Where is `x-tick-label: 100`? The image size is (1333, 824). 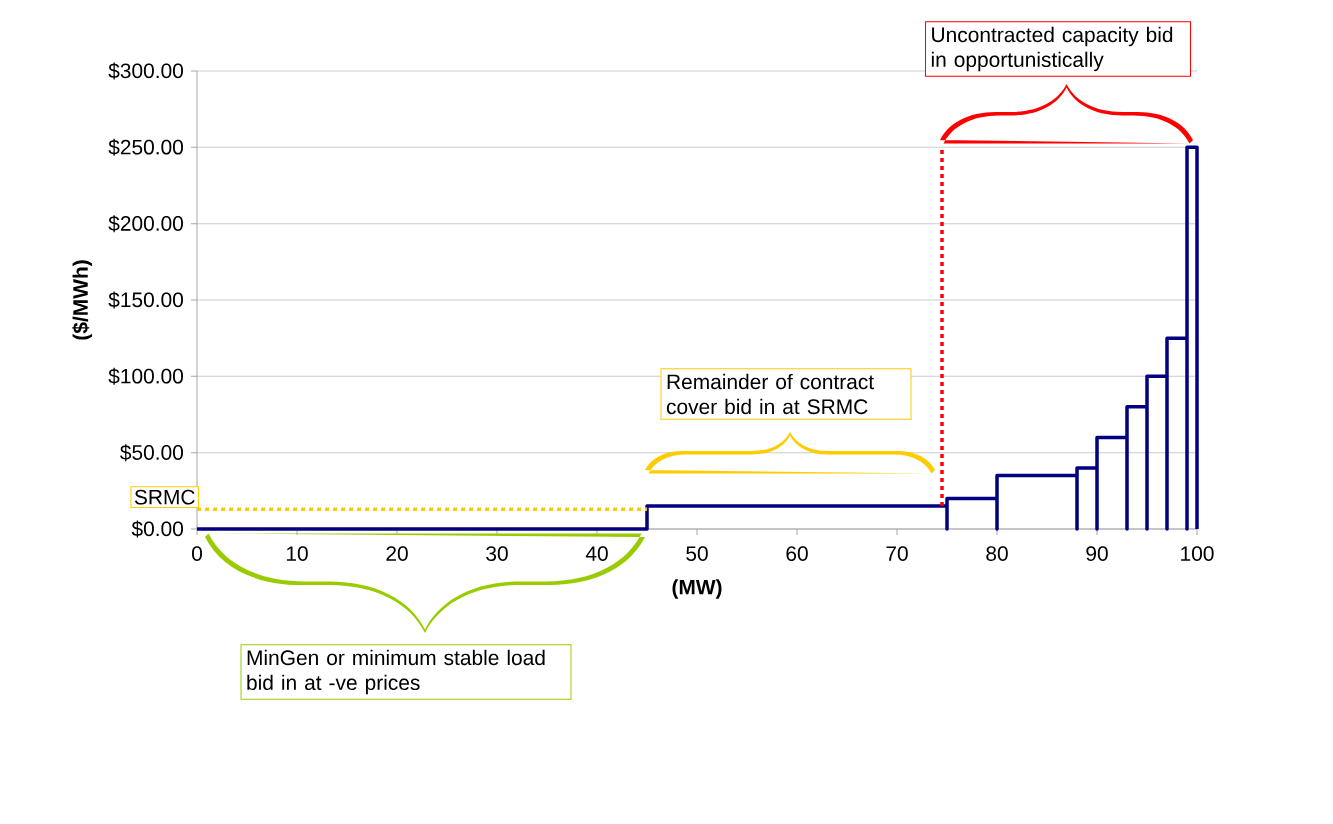
x-tick-label: 100 is located at coordinates (1197, 554).